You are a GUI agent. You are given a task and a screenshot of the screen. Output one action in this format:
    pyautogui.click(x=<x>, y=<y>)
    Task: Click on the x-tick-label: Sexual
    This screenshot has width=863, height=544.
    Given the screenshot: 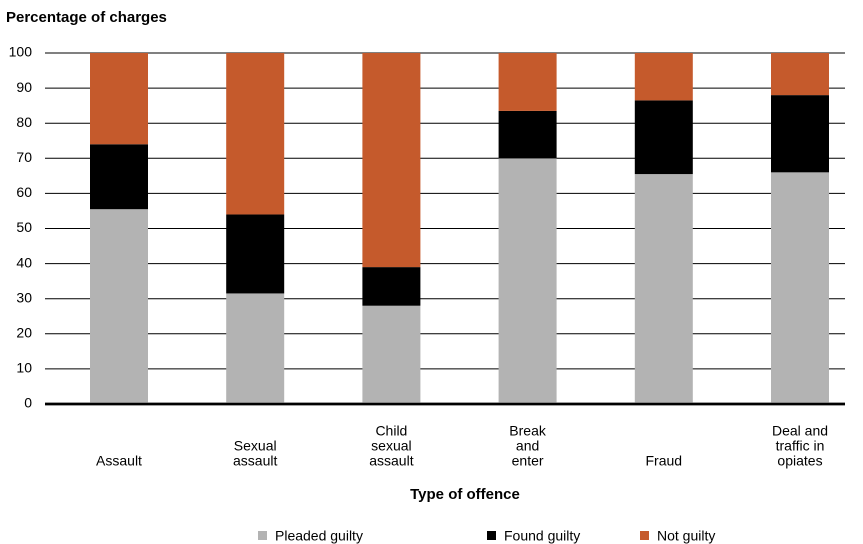 What is the action you would take?
    pyautogui.click(x=255, y=446)
    